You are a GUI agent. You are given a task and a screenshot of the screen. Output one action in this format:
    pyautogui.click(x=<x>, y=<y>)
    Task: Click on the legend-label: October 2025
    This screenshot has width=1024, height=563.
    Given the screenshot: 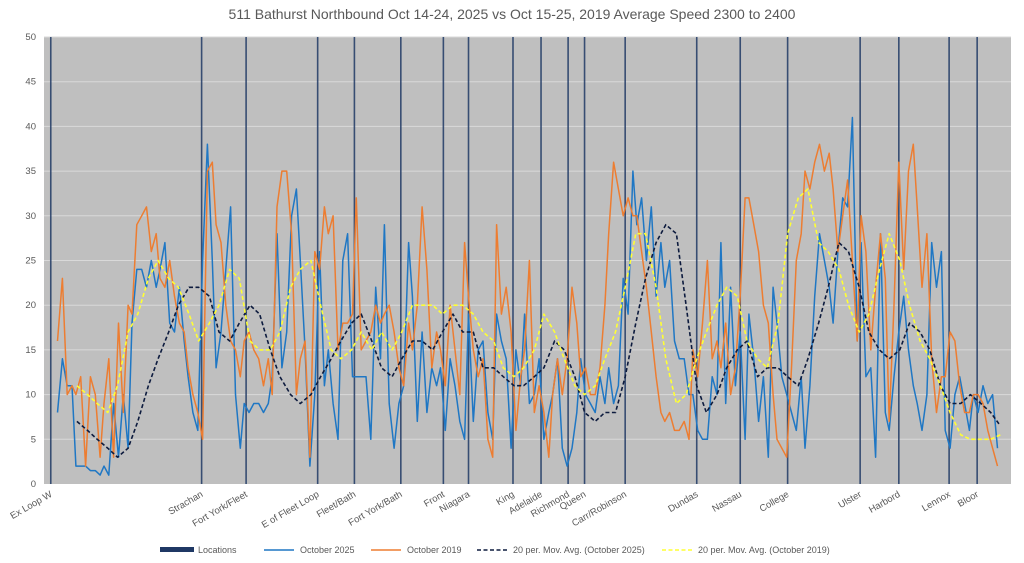 What is the action you would take?
    pyautogui.click(x=327, y=550)
    